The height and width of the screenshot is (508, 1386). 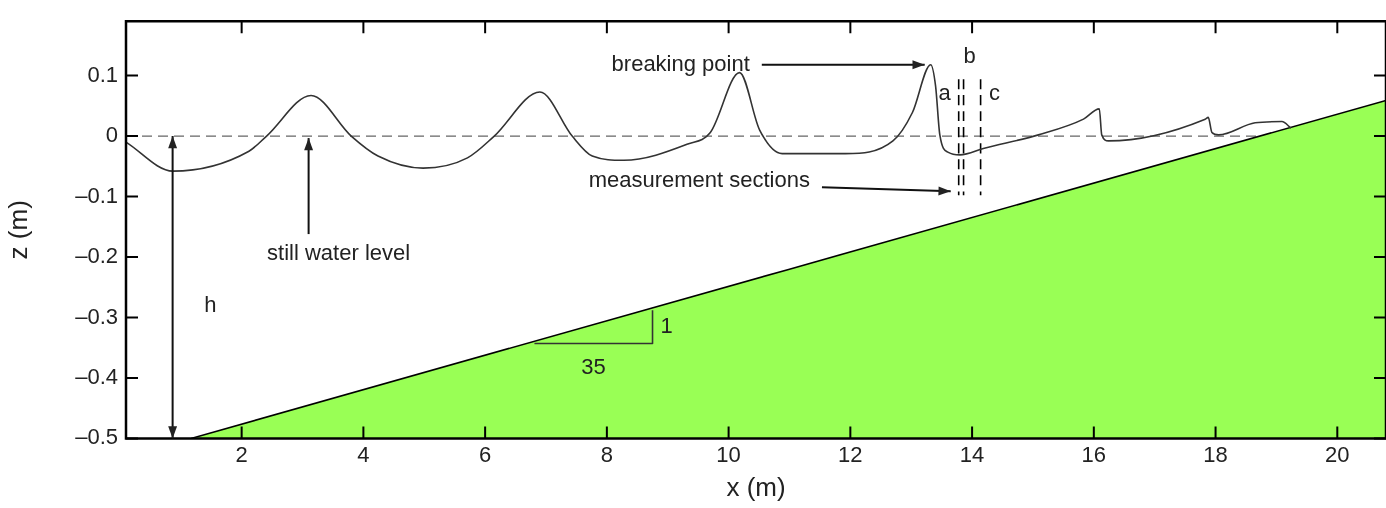 I want to click on annotation: 1, so click(x=666, y=326).